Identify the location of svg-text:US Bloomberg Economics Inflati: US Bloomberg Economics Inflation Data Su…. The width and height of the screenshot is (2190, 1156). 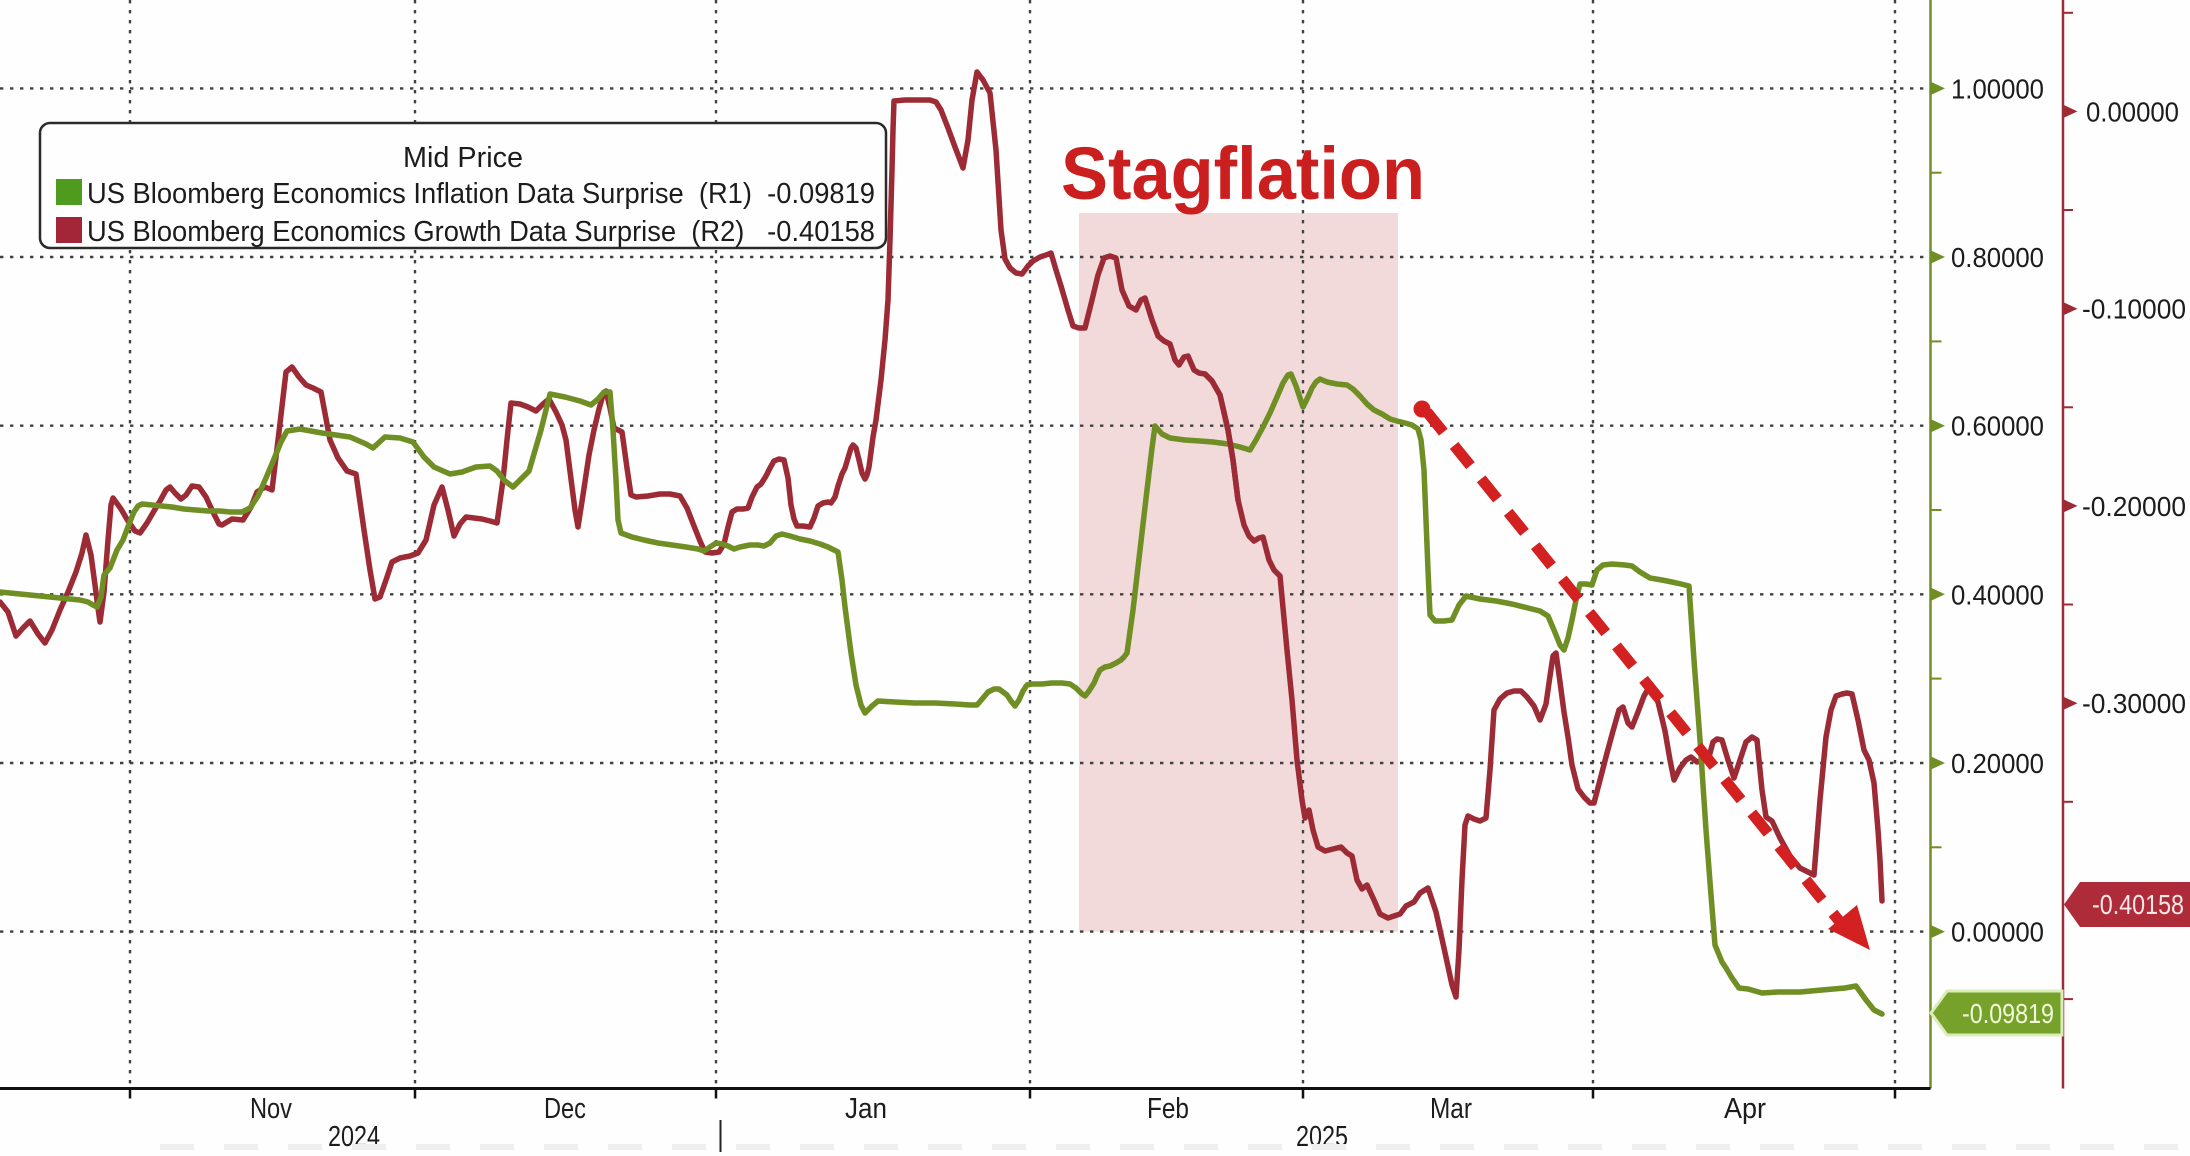
(481, 194).